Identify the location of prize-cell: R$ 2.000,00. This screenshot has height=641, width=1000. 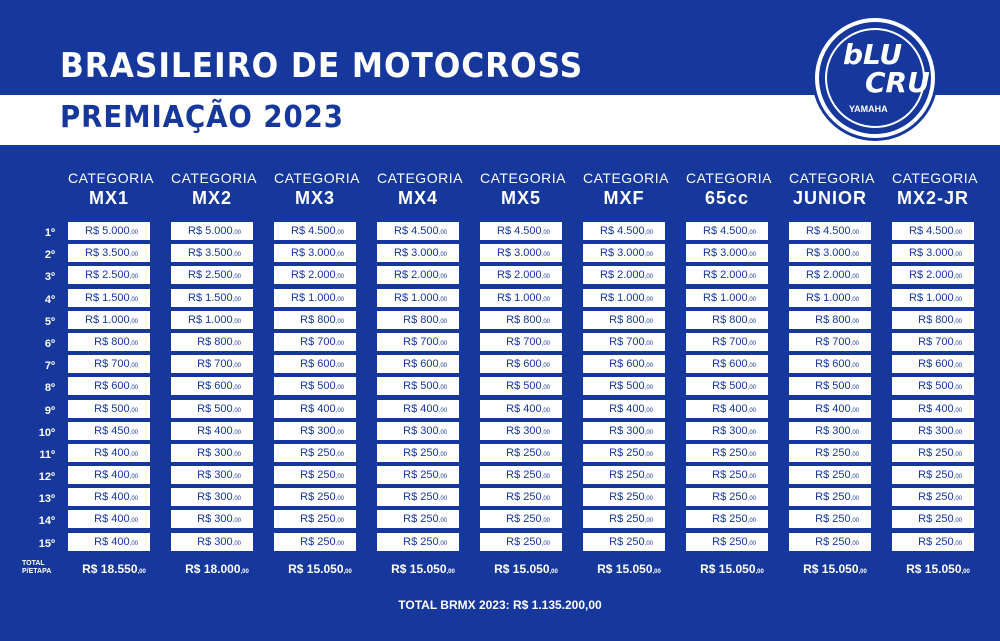
(830, 275).